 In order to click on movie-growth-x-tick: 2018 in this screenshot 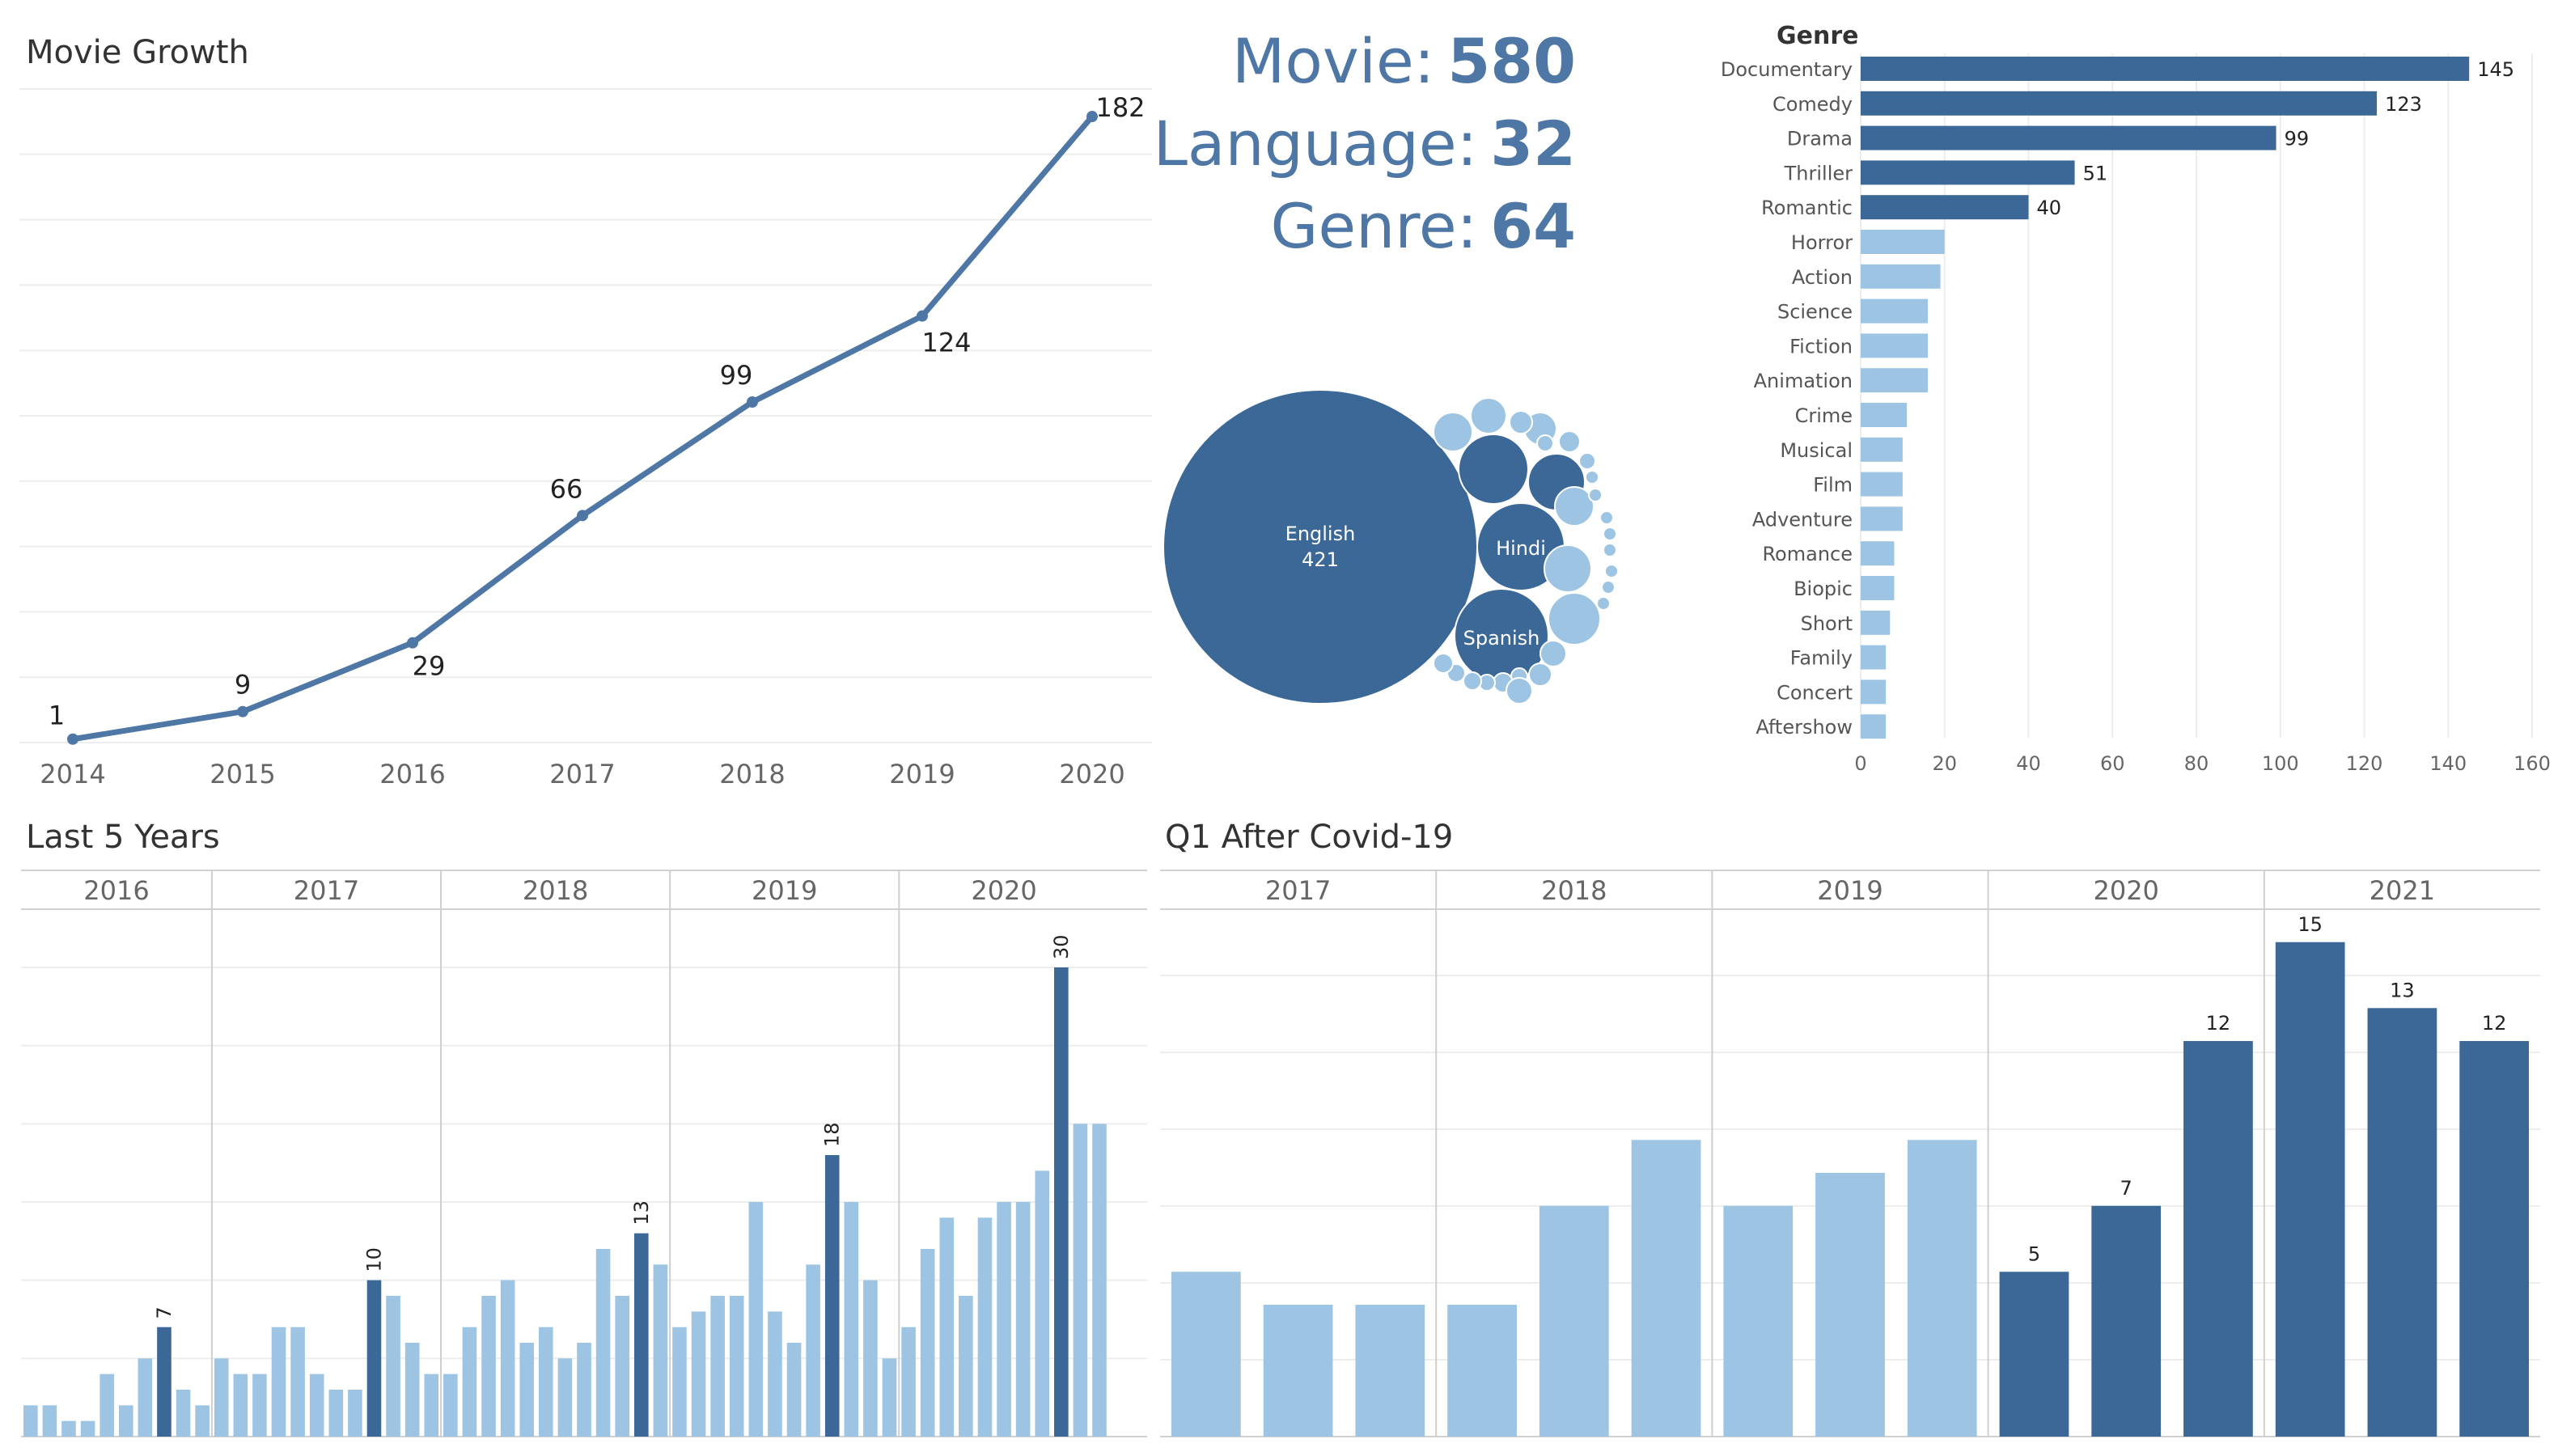, I will do `click(752, 774)`.